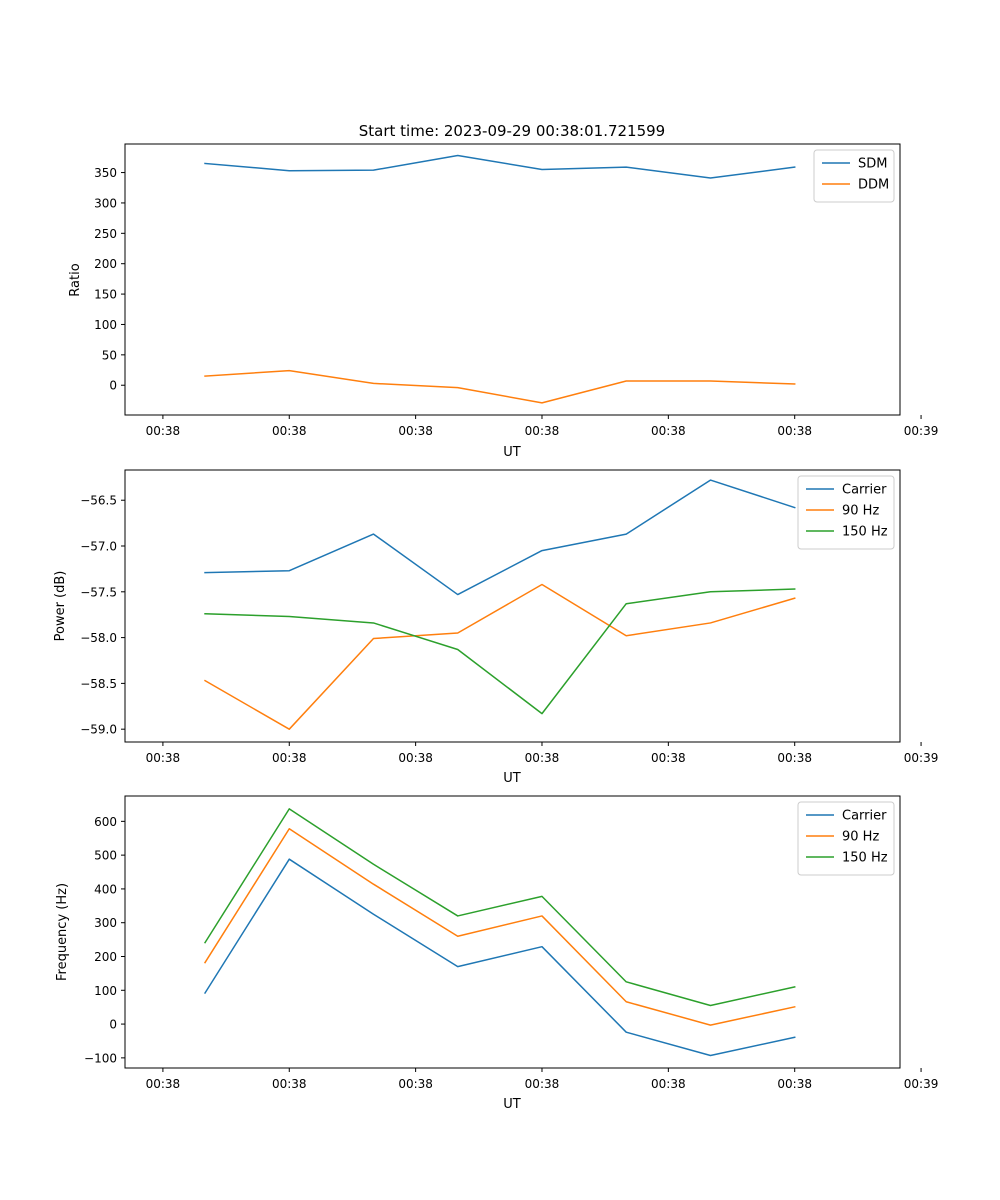 Image resolution: width=1000 pixels, height=1200 pixels. I want to click on power-x-ticks: 00:38 00:38 00:38 00:38 00:38 00:38 00:39, so click(542, 753).